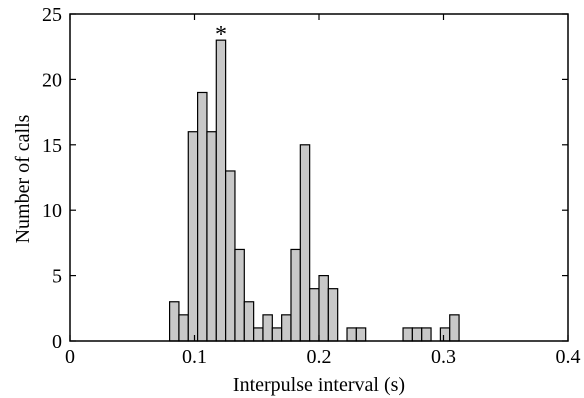 The width and height of the screenshot is (584, 398). Describe the element at coordinates (52, 146) in the screenshot. I see `y-tick-label-3: 15` at that location.